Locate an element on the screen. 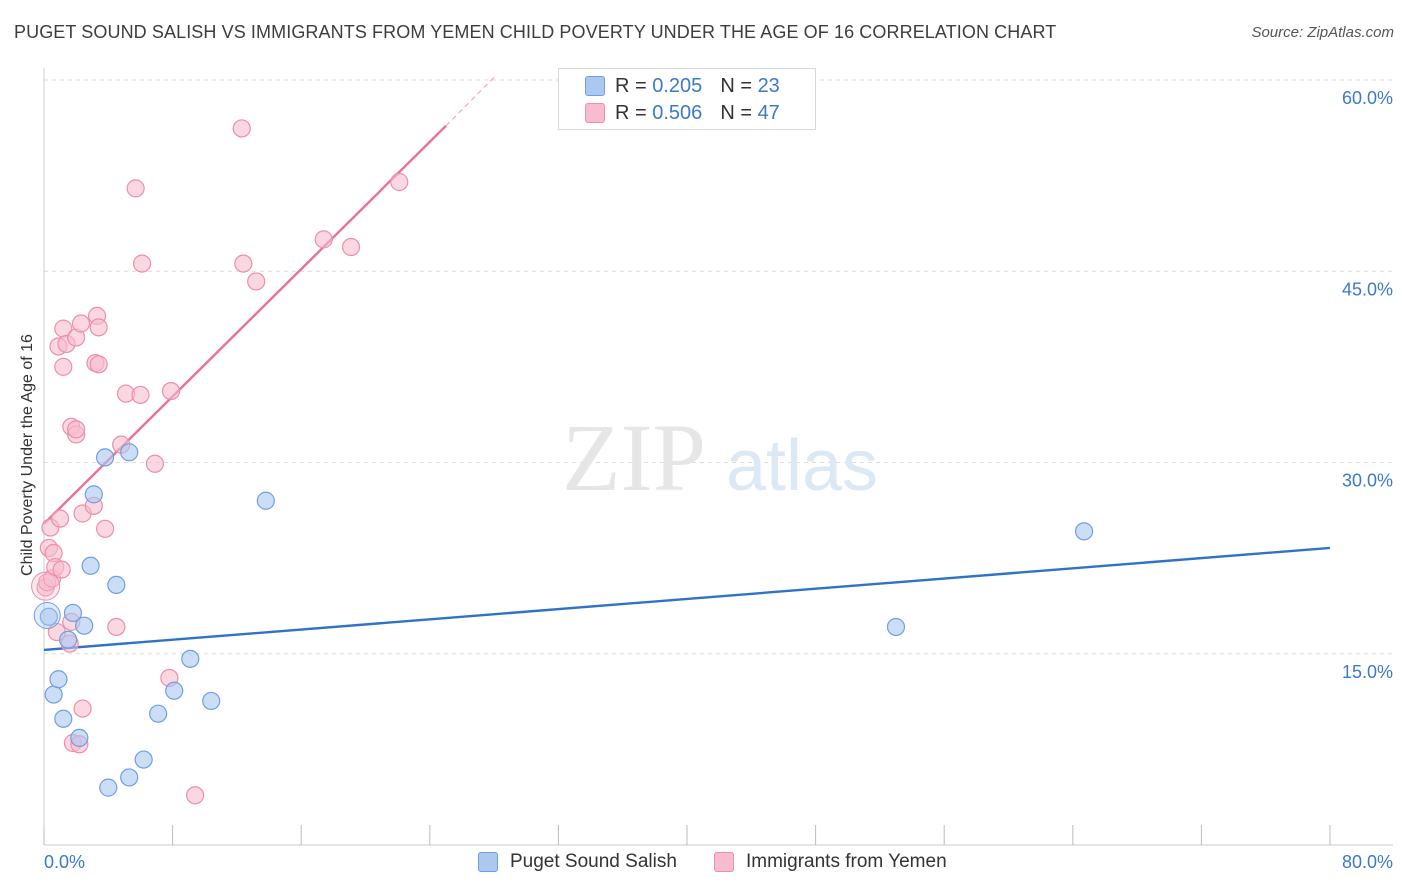 The width and height of the screenshot is (1406, 892). yemen-trend-extension is located at coordinates (470, 101).